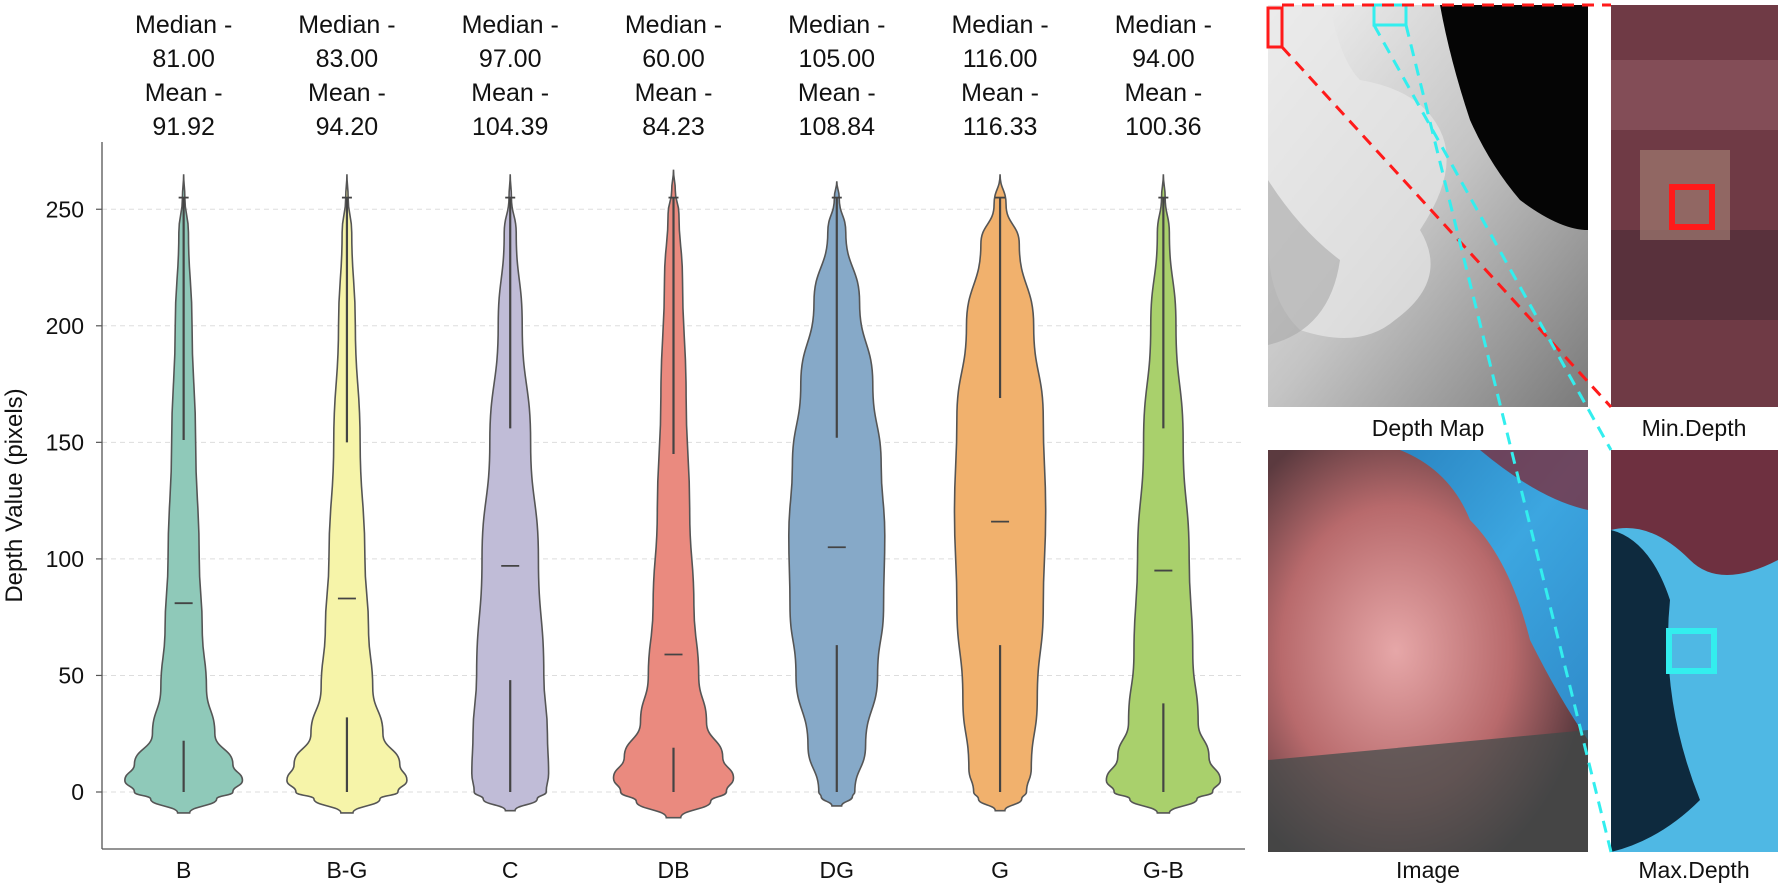 The width and height of the screenshot is (1780, 888). I want to click on max-depth-coral-top, so click(1694, 512).